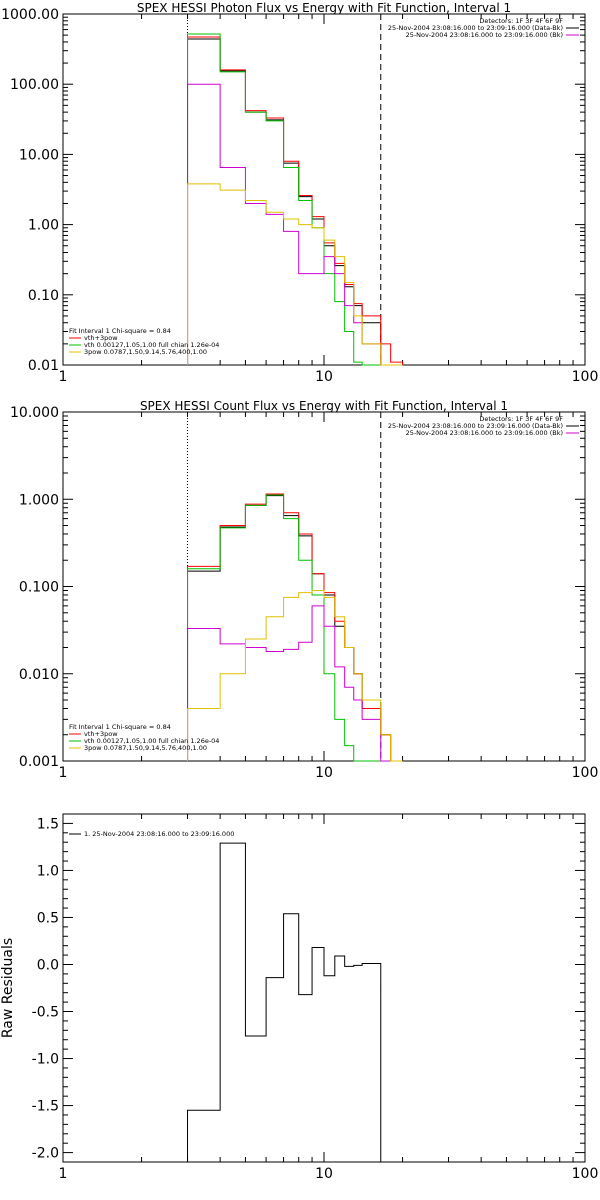  What do you see at coordinates (48, 871) in the screenshot?
I see `y-tick-label: 1.0` at bounding box center [48, 871].